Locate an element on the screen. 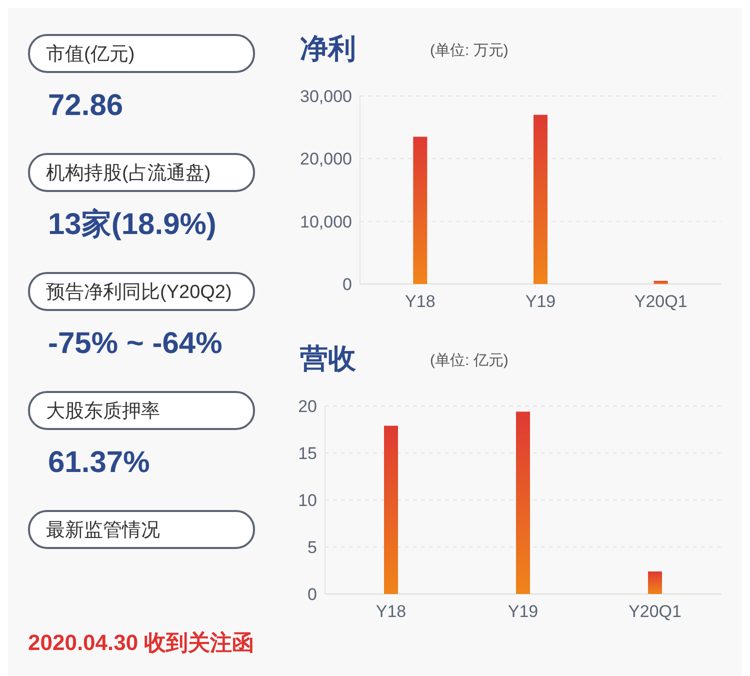 Image resolution: width=750 pixels, height=676 pixels. chart-title: 营收 is located at coordinates (328, 358).